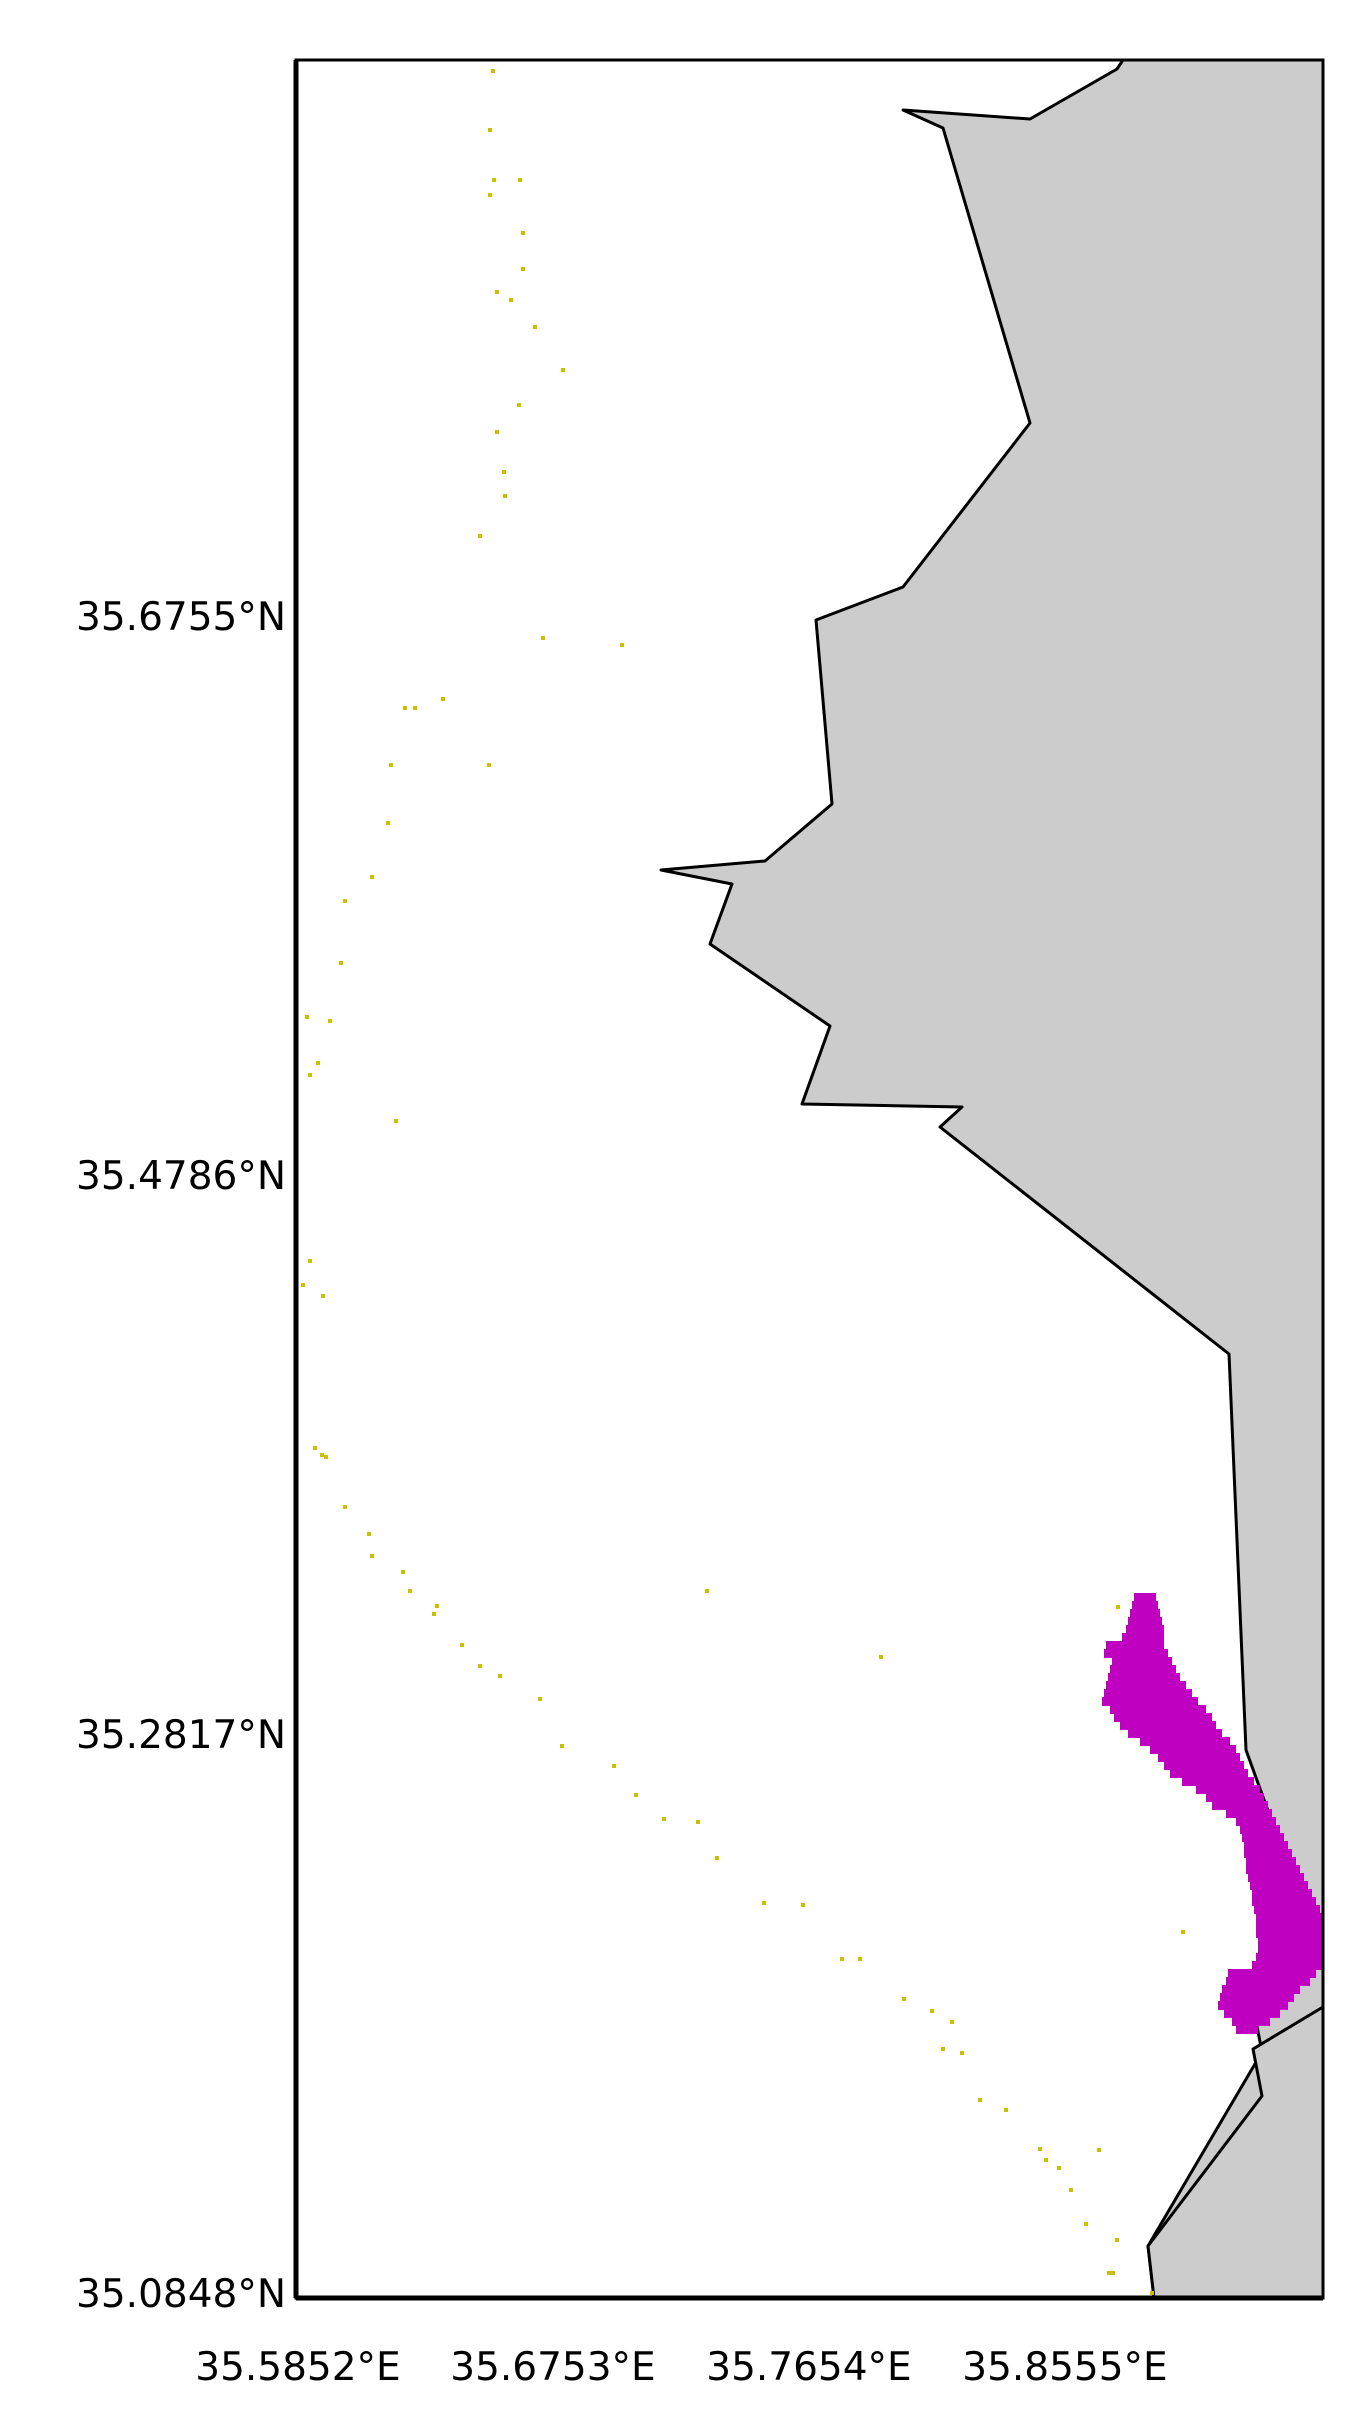 The width and height of the screenshot is (1369, 2430). I want to click on y-tick-label-4: 35.0848°N, so click(181, 2294).